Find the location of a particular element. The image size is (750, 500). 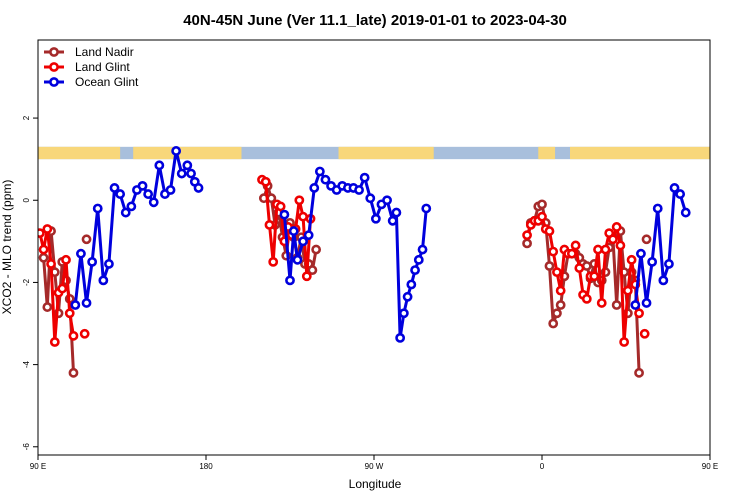

x-tick-label: 90 E is located at coordinates (38, 466).